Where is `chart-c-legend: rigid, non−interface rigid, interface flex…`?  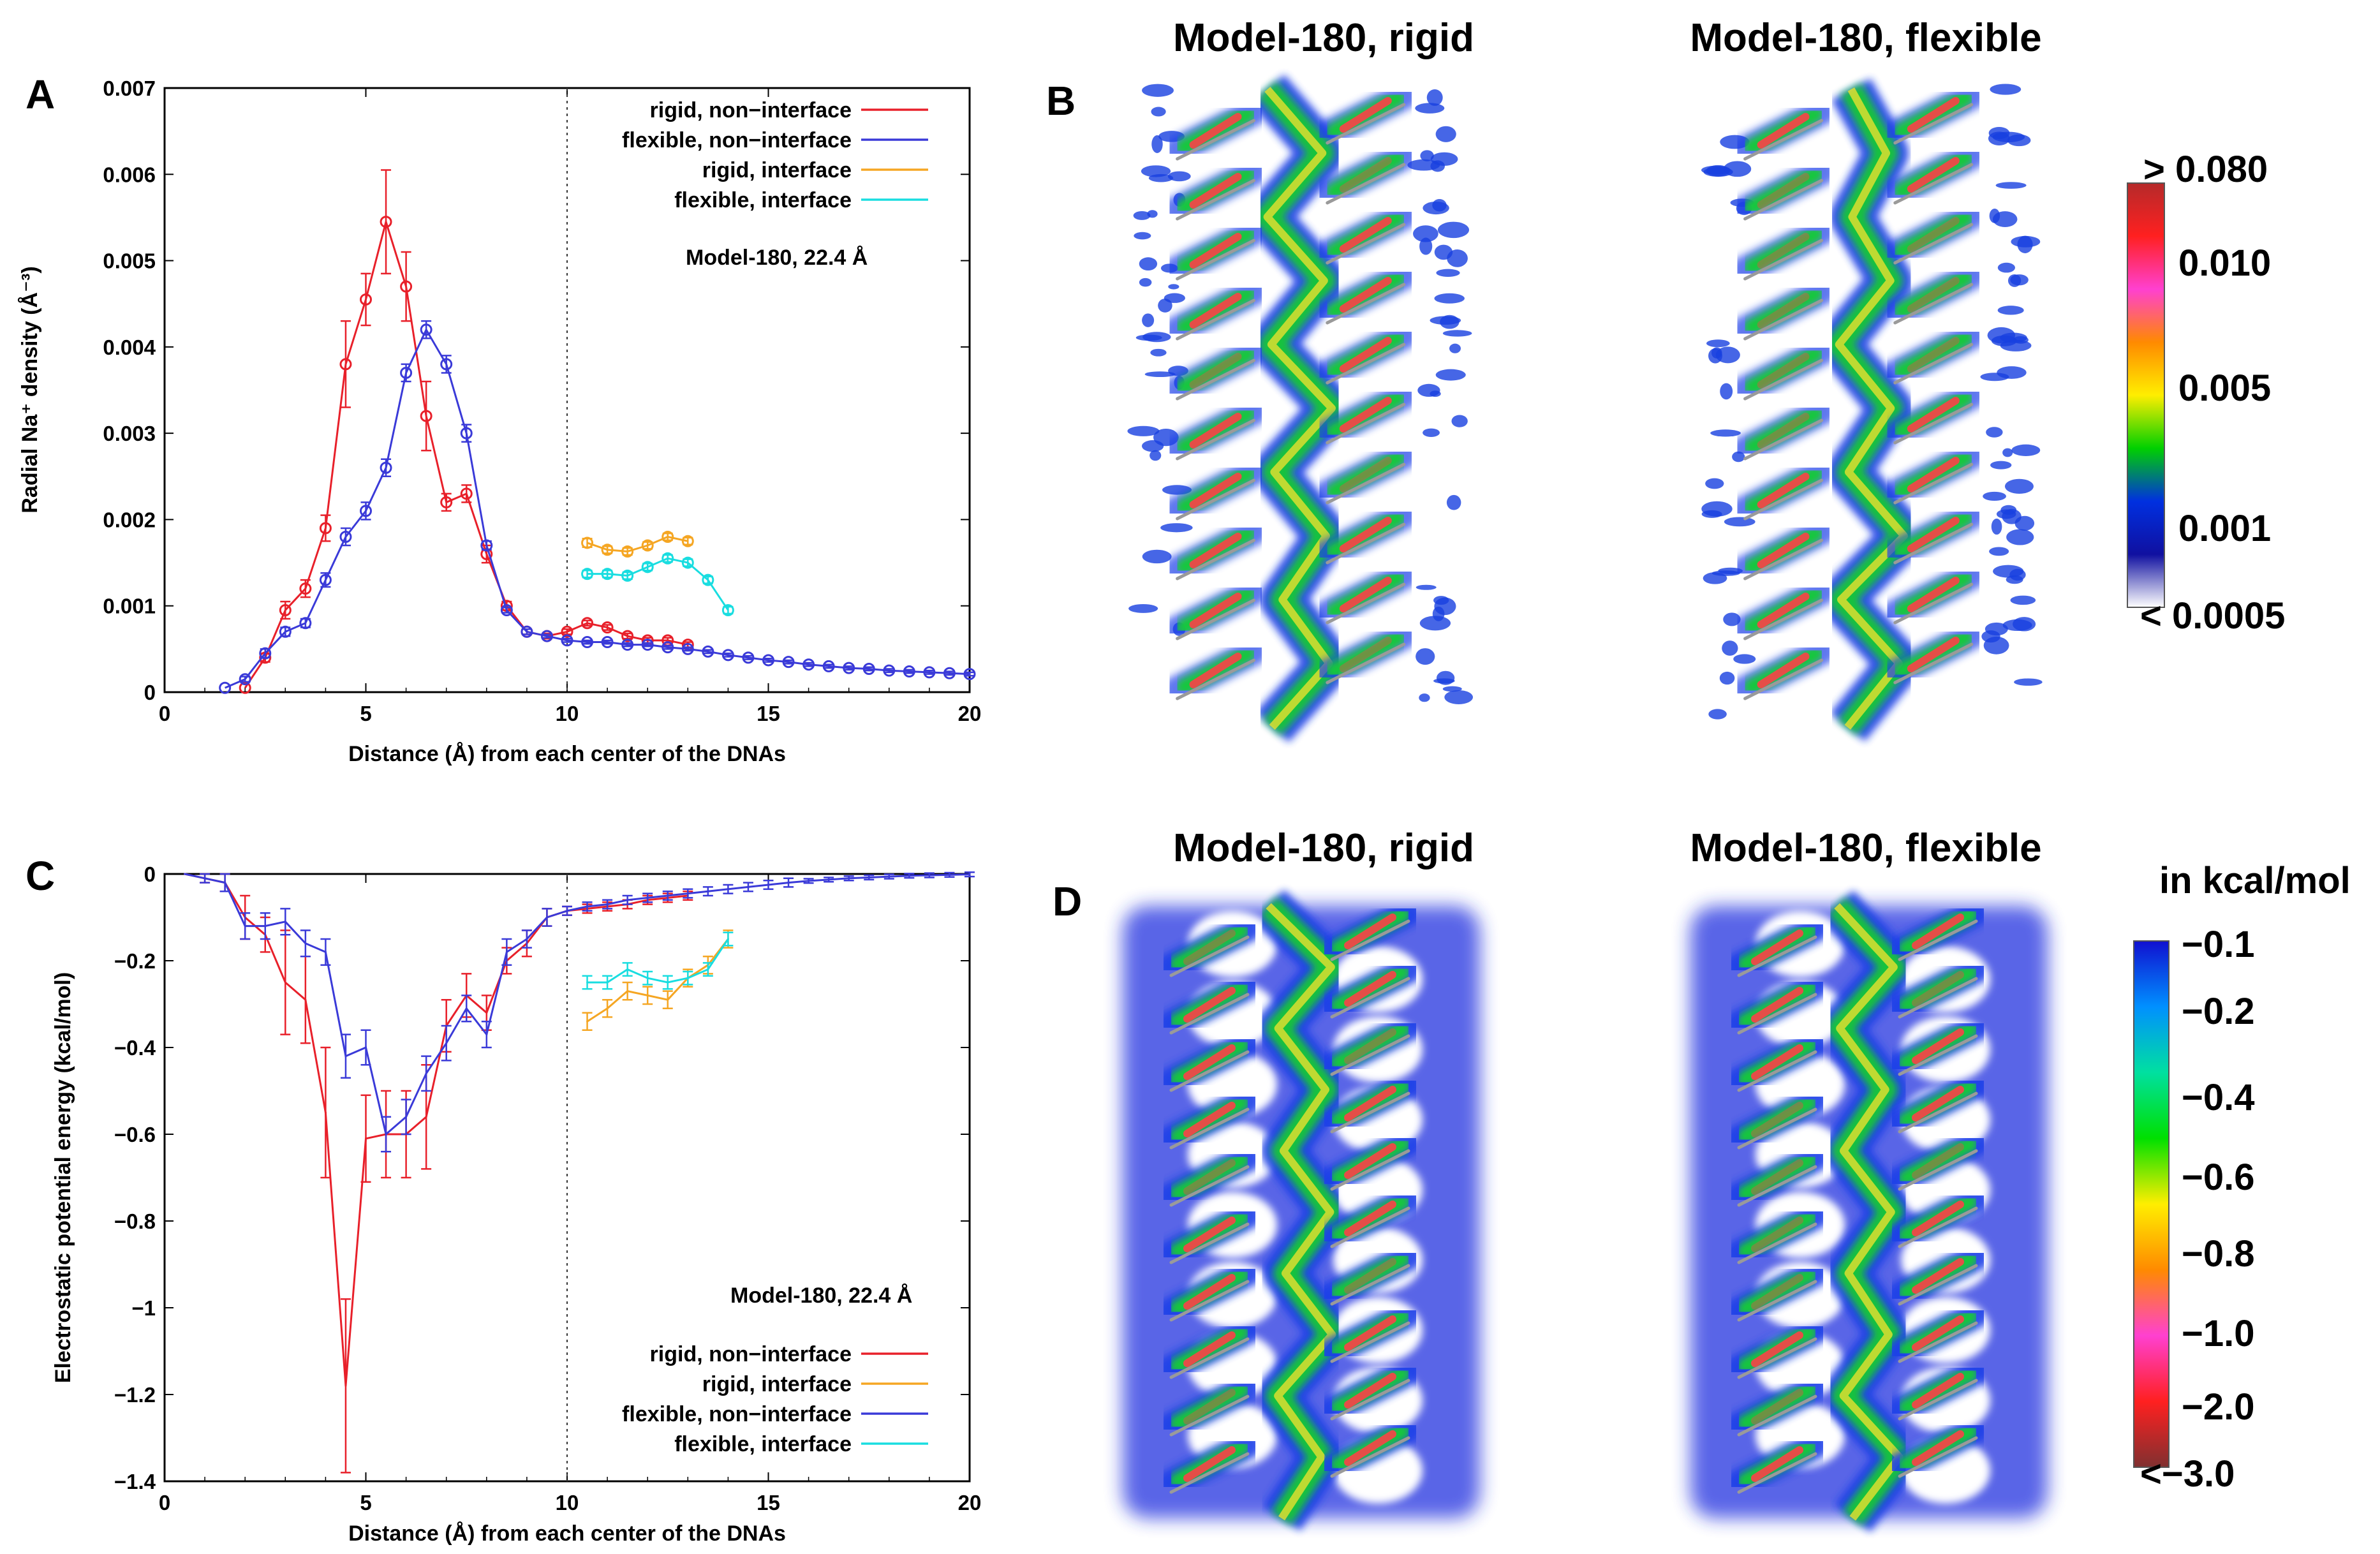 chart-c-legend: rigid, non−interface rigid, interface flex… is located at coordinates (775, 1399).